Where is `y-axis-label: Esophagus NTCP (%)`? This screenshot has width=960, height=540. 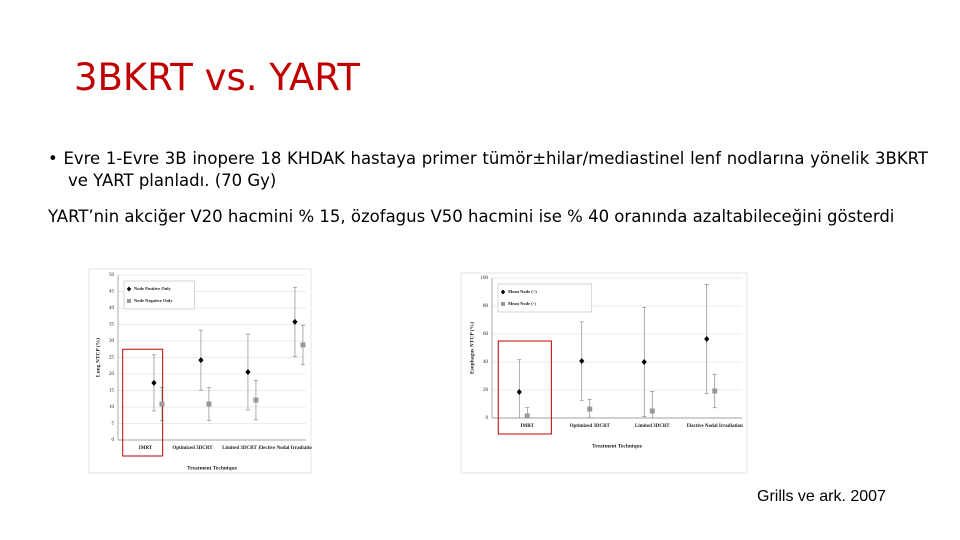 y-axis-label: Esophagus NTCP (%) is located at coordinates (471, 348).